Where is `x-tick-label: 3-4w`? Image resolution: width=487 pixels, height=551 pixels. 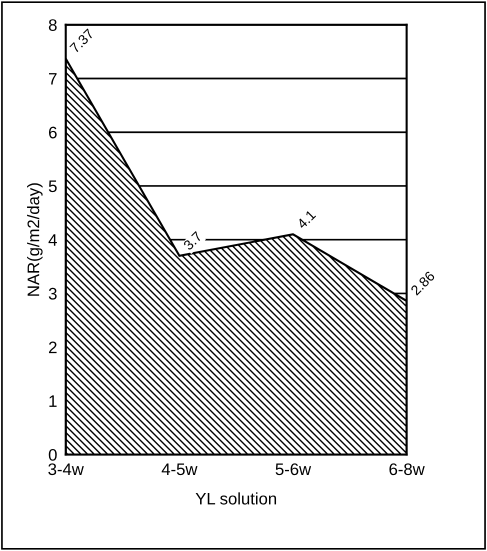 x-tick-label: 3-4w is located at coordinates (66, 469).